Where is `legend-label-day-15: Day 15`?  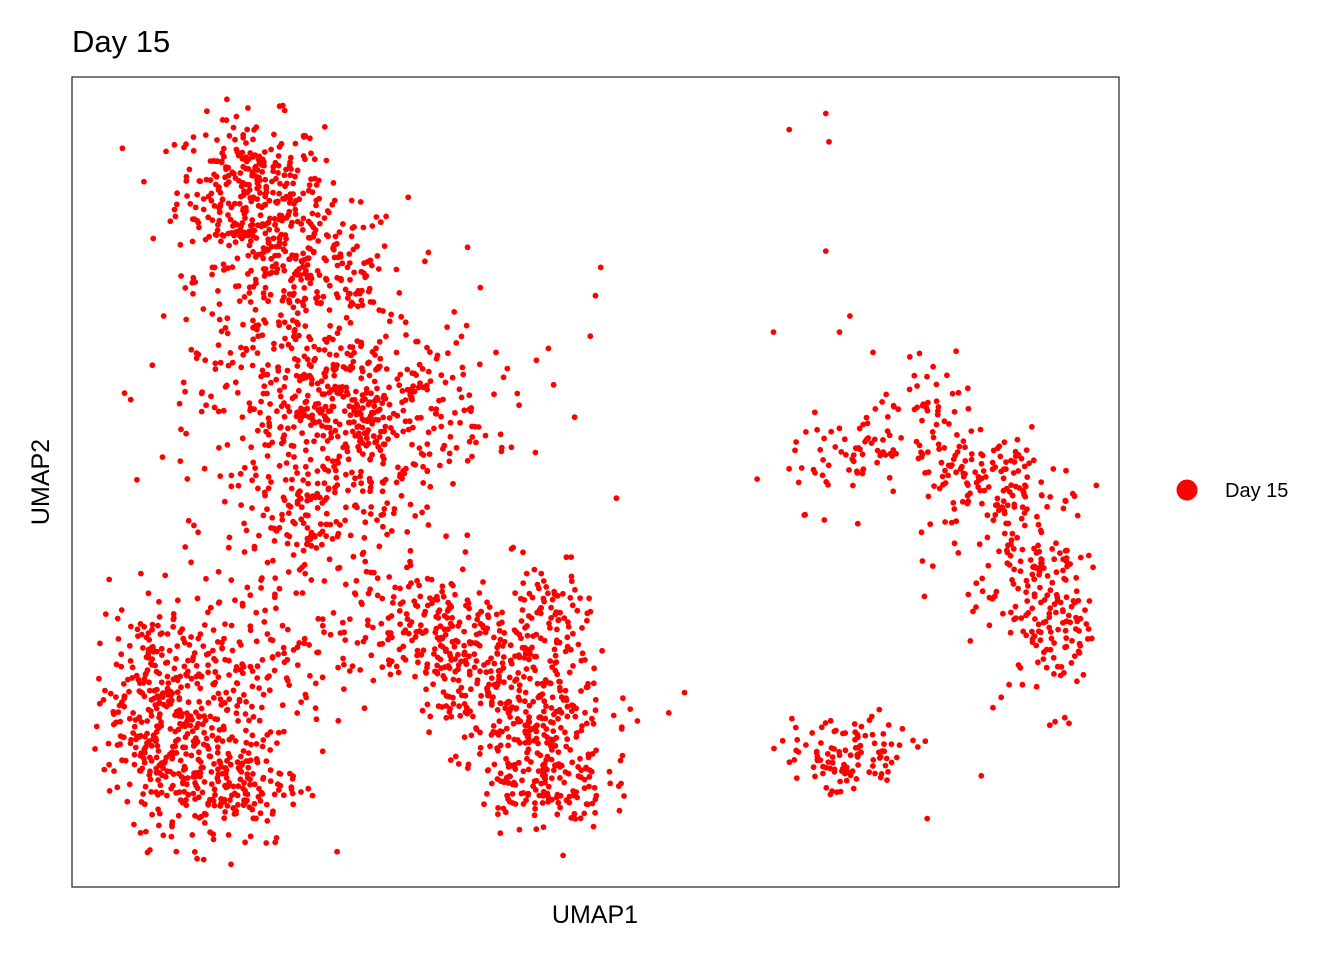 legend-label-day-15: Day 15 is located at coordinates (1256, 491).